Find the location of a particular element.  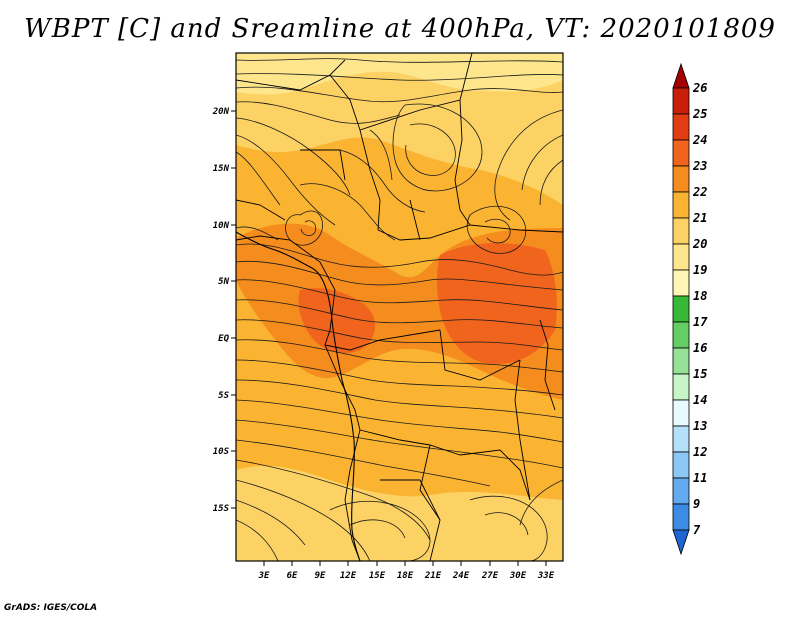

lat-label: 10S is located at coordinates (221, 452).